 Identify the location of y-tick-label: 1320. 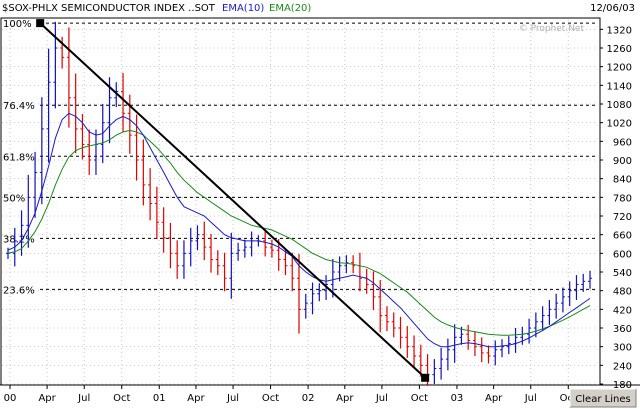
(619, 30).